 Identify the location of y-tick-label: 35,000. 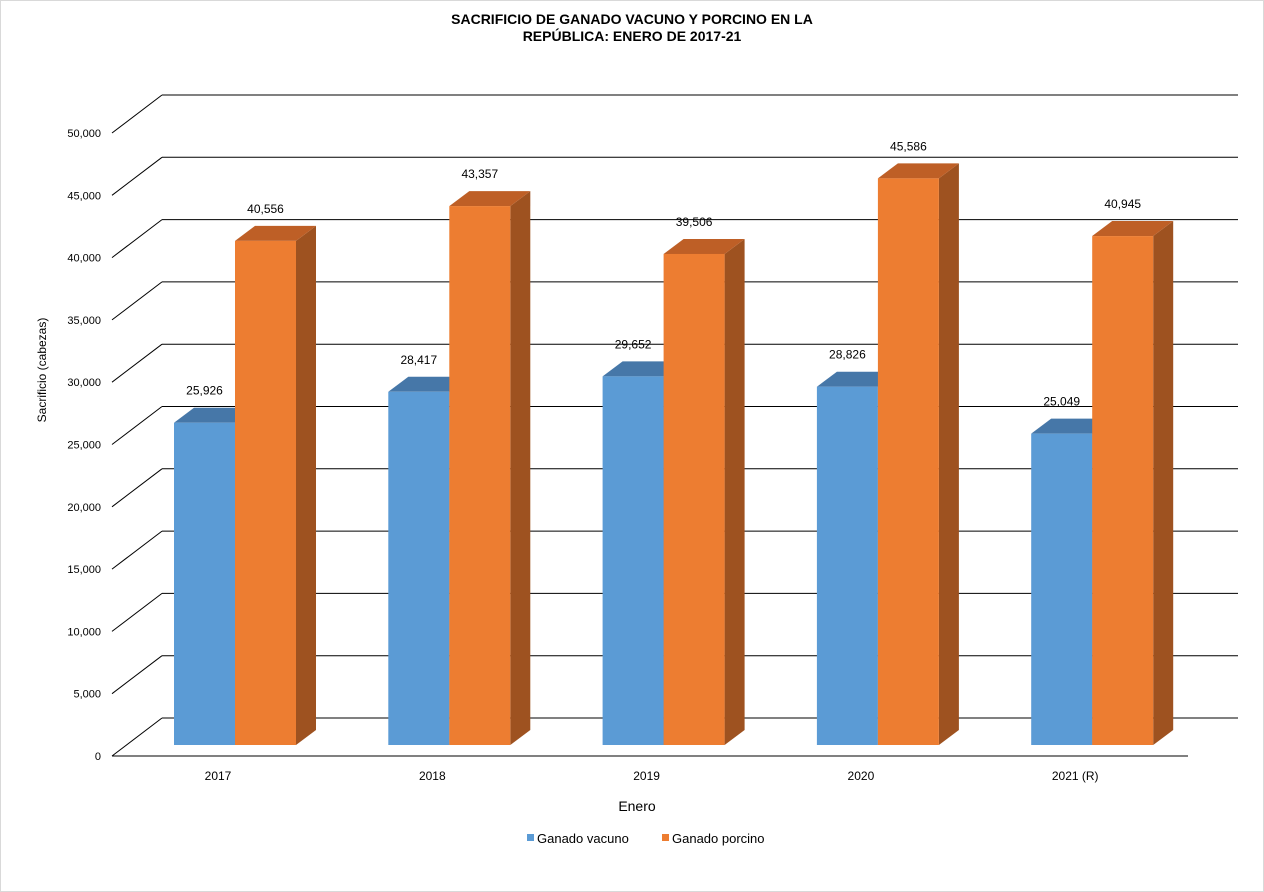
(84, 321).